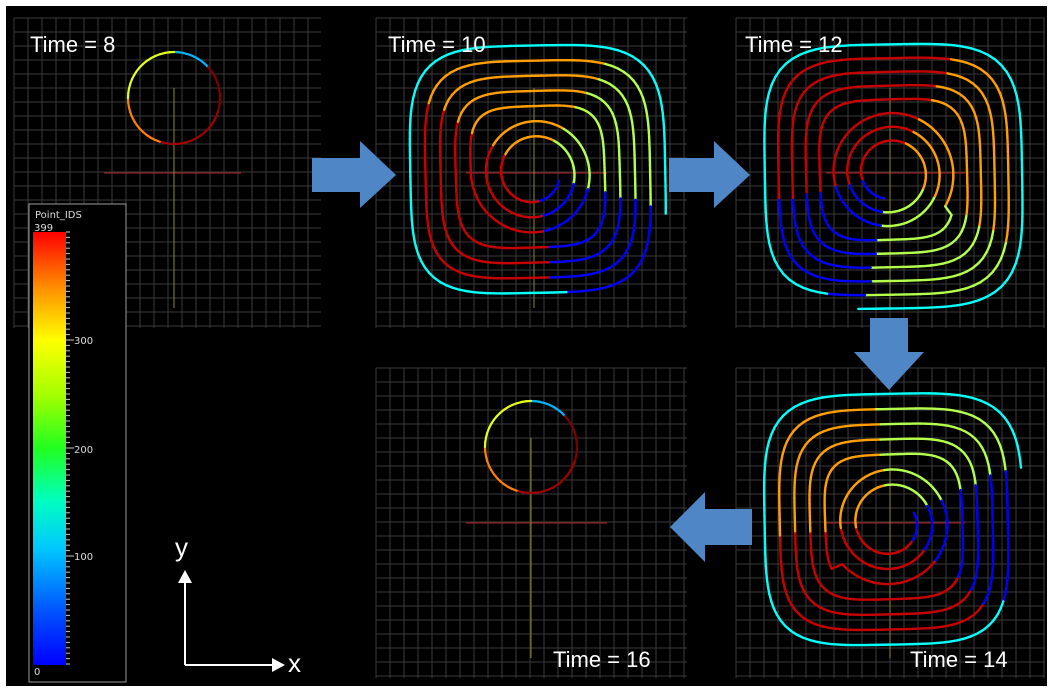  Describe the element at coordinates (43, 228) in the screenshot. I see `colorbar-tick-399: 399` at that location.